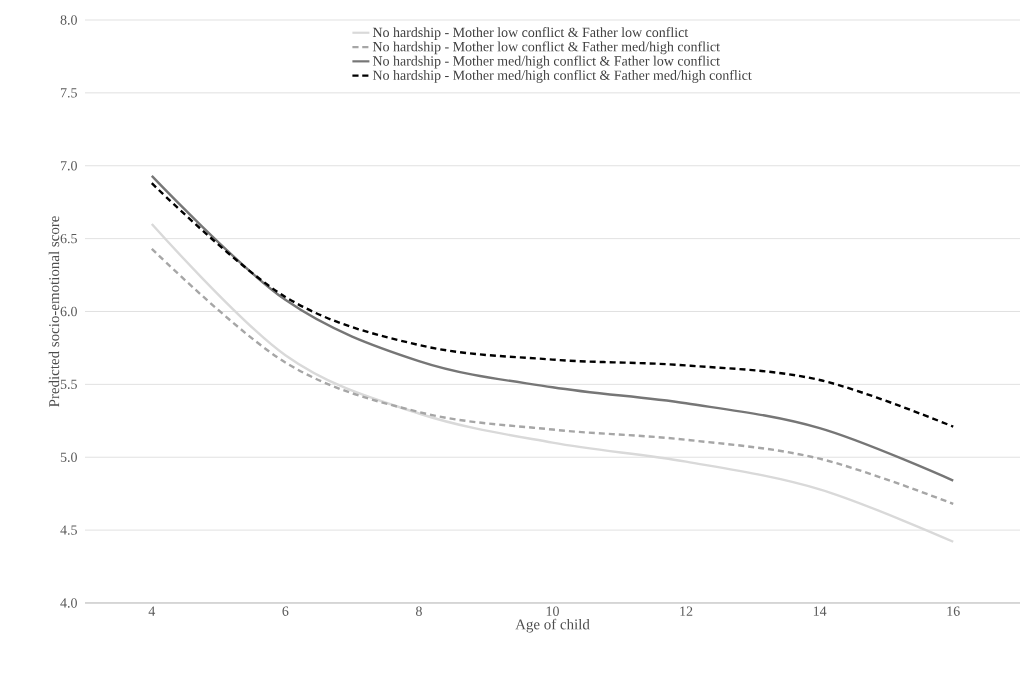  Describe the element at coordinates (68, 165) in the screenshot. I see `y-tick-label: 7.0` at that location.